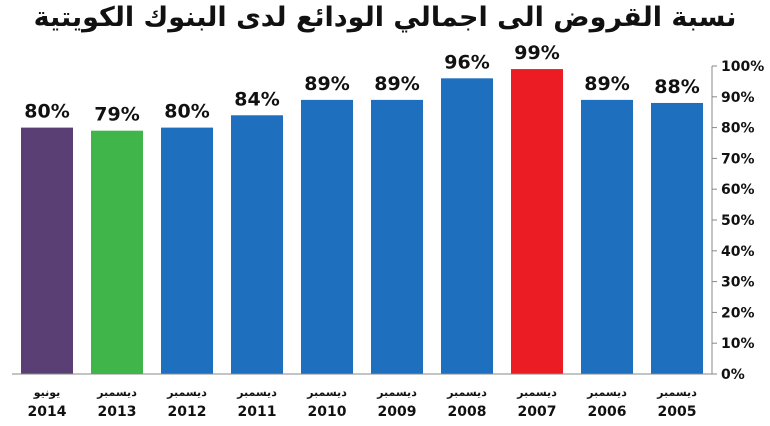 Image resolution: width=770 pixels, height=426 pixels. What do you see at coordinates (738, 252) in the screenshot?
I see `y-tick-label: 40%` at bounding box center [738, 252].